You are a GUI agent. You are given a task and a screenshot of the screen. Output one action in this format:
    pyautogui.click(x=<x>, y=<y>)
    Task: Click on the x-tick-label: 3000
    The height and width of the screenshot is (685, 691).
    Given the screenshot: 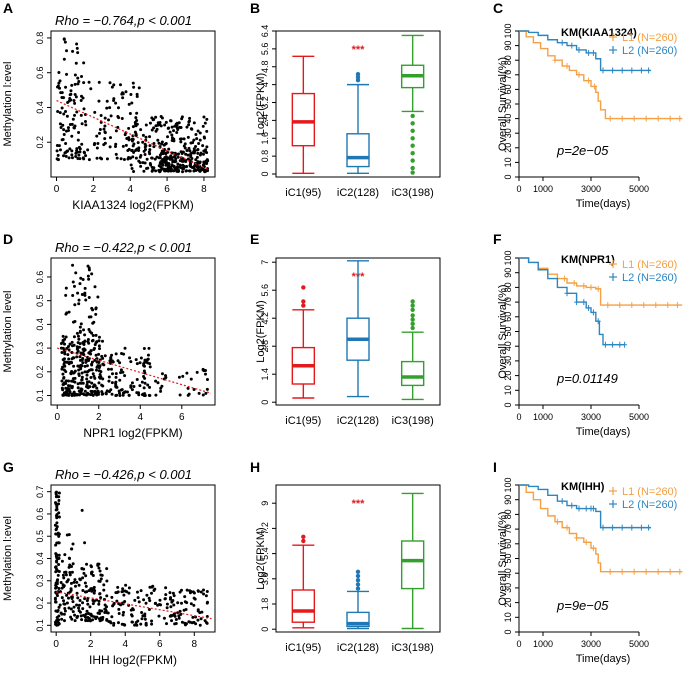 What is the action you would take?
    pyautogui.click(x=591, y=417)
    